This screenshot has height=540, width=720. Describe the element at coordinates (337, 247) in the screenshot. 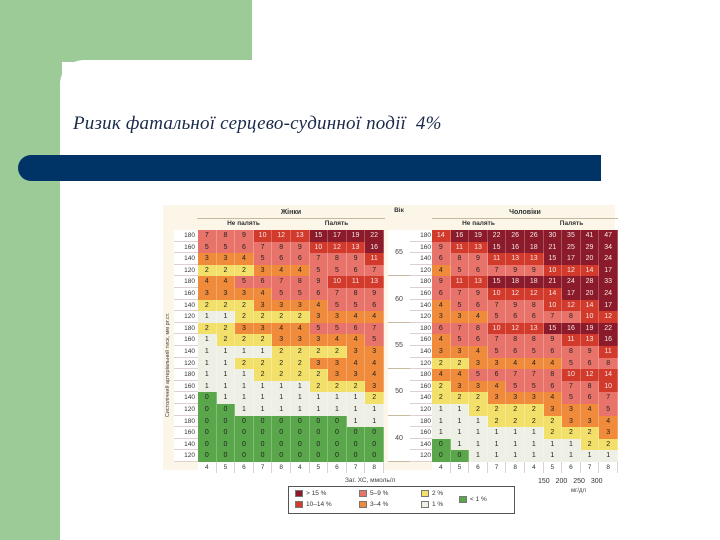

I see `risk-cell: 12` at that location.